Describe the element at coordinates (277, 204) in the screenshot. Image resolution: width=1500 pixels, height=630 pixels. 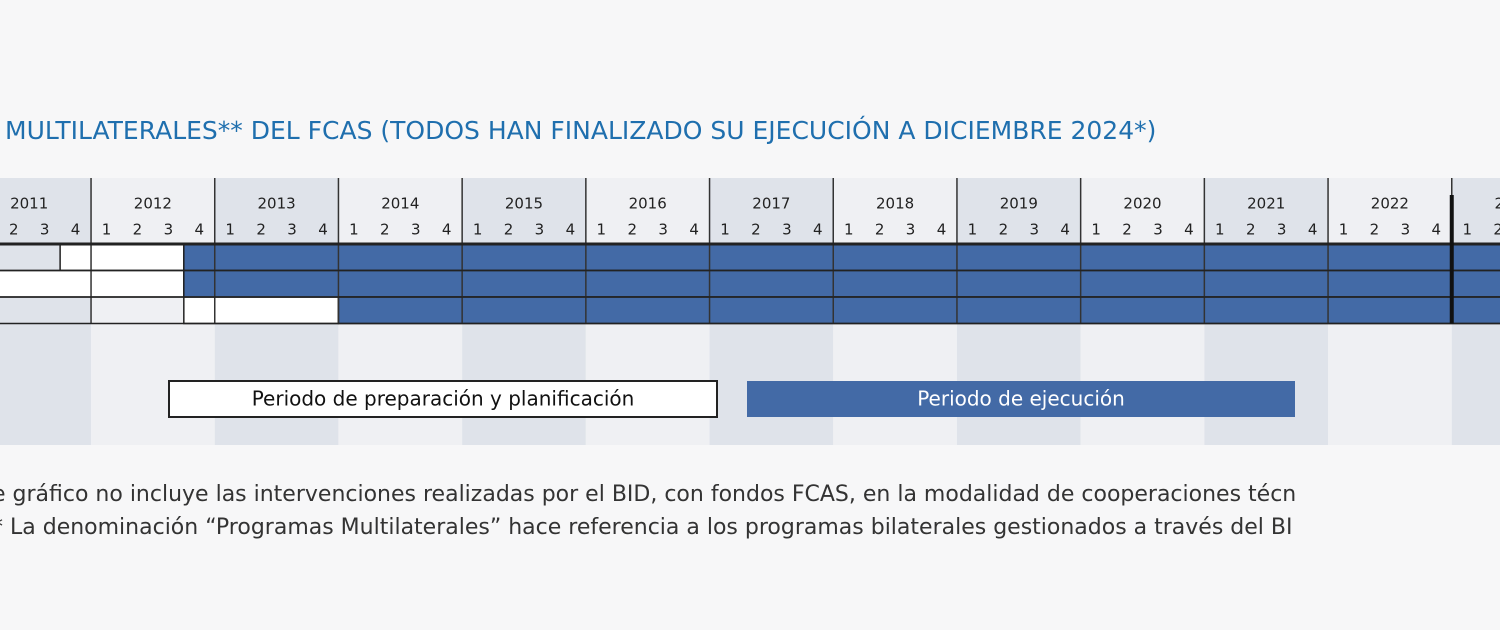
I see `year-label: 2013` at that location.